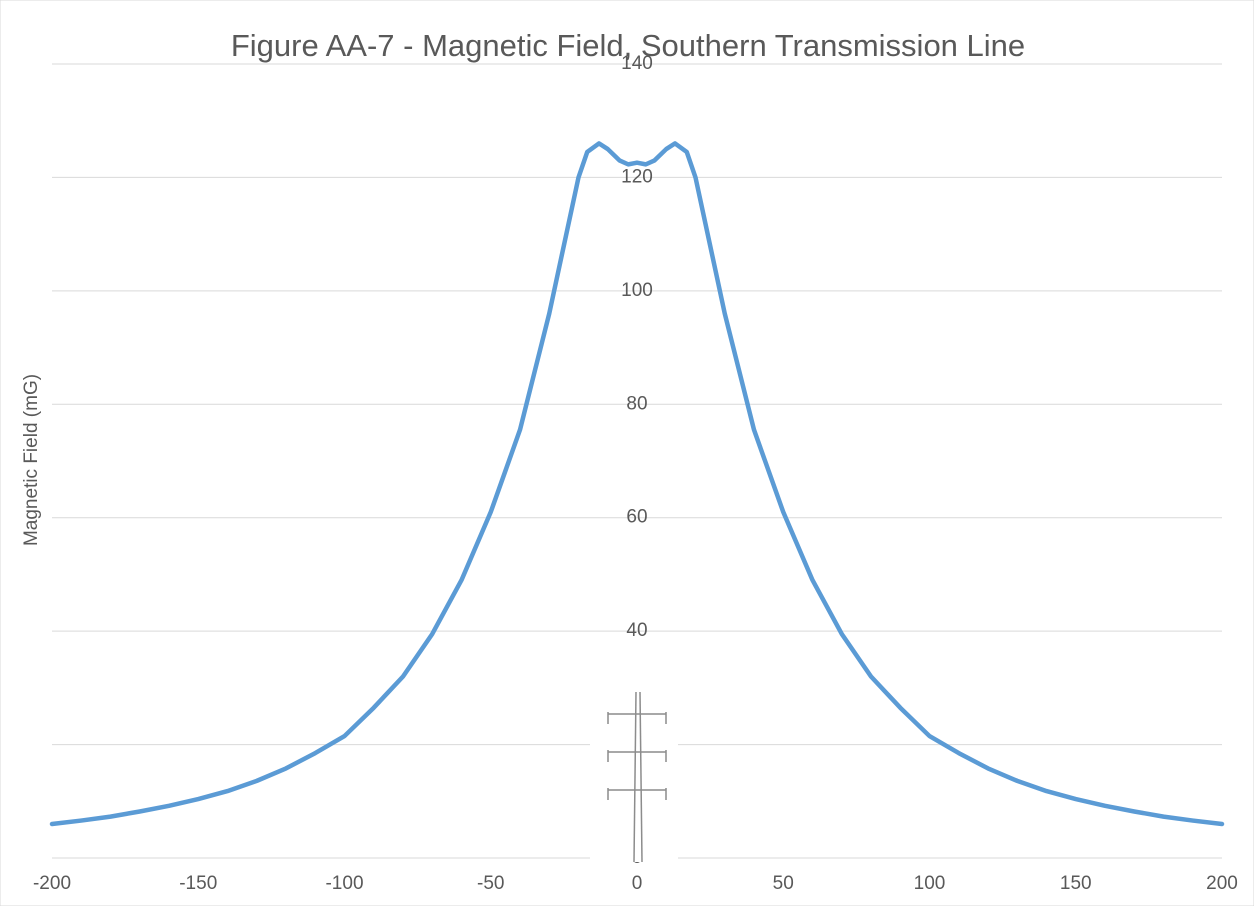  I want to click on y-tick-label: 40, so click(636, 630).